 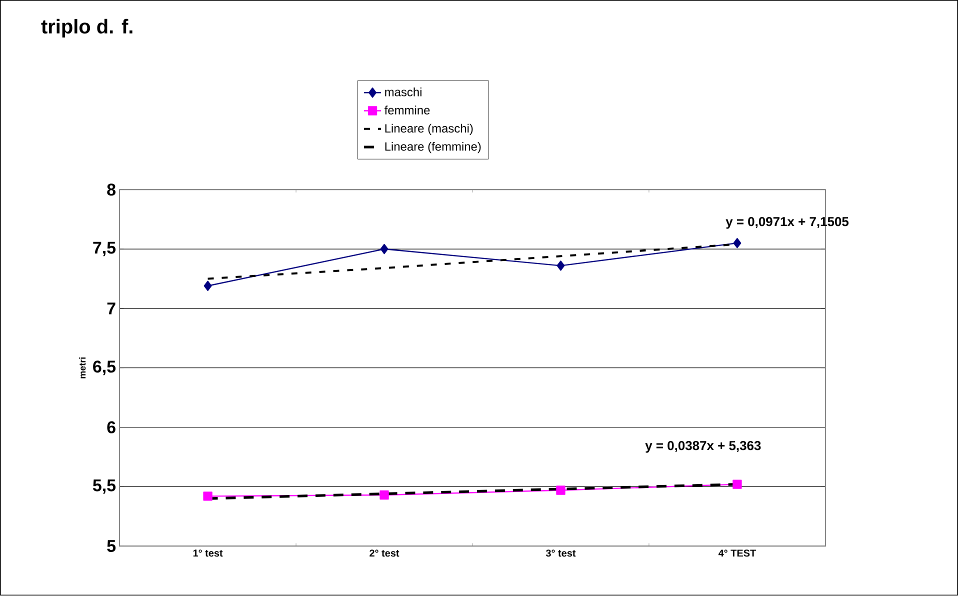 I want to click on x-tick-label: 1° test, so click(x=208, y=553).